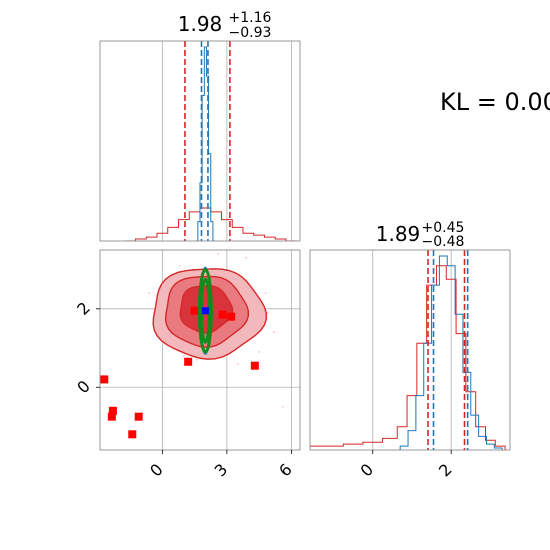 The width and height of the screenshot is (550, 550). What do you see at coordinates (250, 18) in the screenshot?
I see `x-marginal-title-sup: +1.16` at bounding box center [250, 18].